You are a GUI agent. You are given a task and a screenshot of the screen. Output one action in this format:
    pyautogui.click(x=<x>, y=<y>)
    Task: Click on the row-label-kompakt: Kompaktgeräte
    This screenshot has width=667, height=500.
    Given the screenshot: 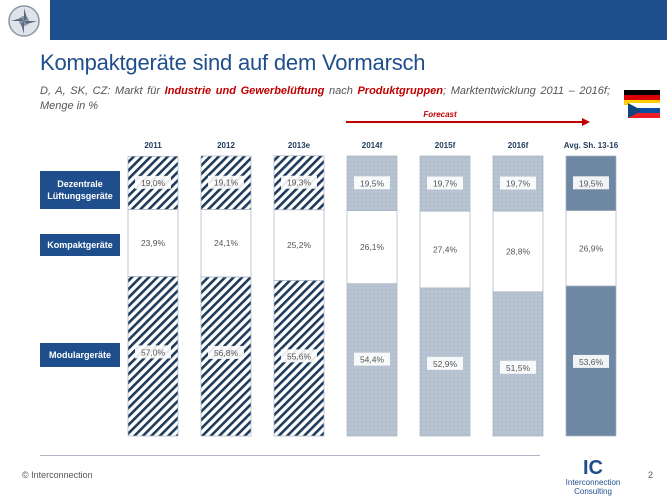 What is the action you would take?
    pyautogui.click(x=80, y=245)
    